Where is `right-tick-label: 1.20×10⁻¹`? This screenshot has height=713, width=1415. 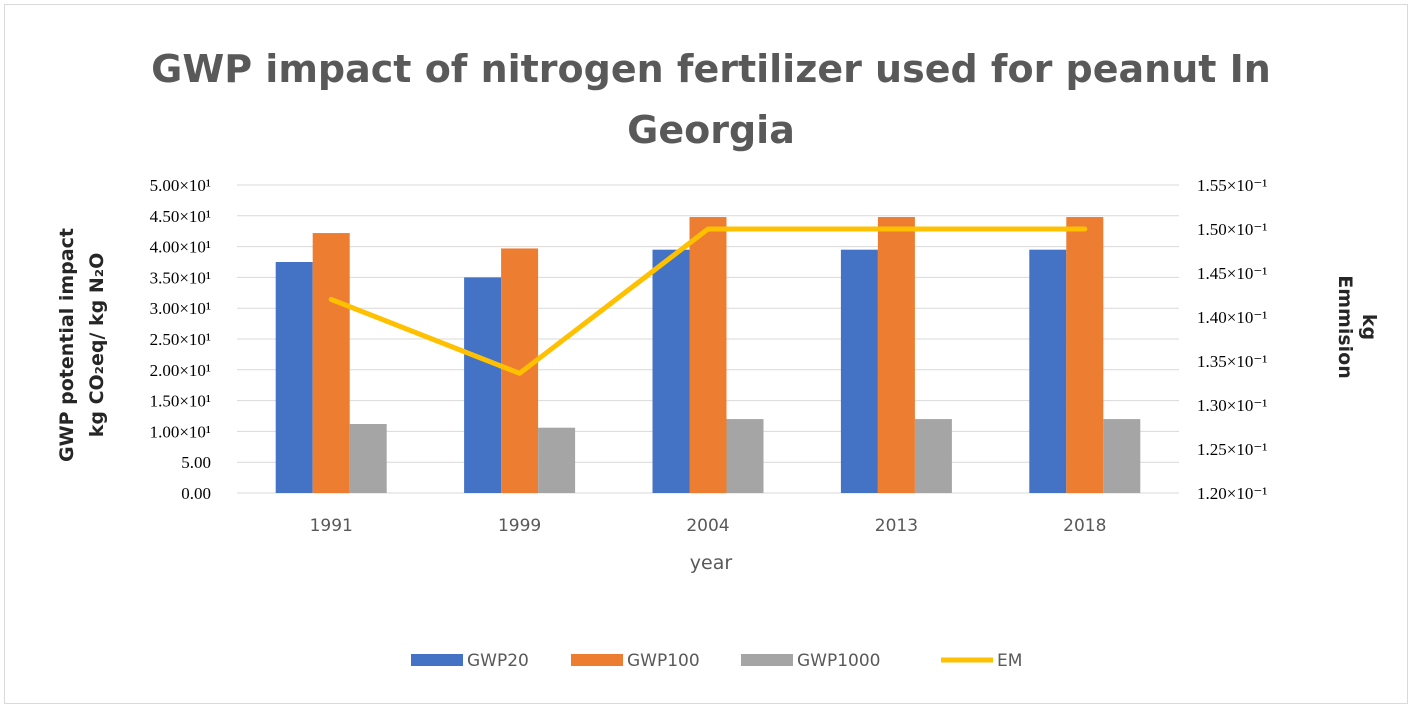
right-tick-label: 1.20×10⁻¹ is located at coordinates (1232, 493).